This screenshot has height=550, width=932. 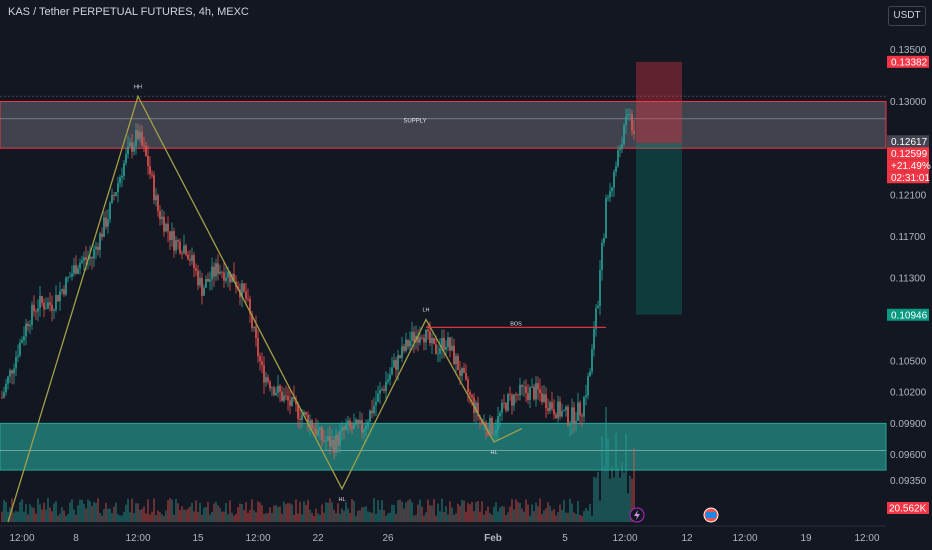 What do you see at coordinates (76, 538) in the screenshot?
I see `x-tick-label: 8` at bounding box center [76, 538].